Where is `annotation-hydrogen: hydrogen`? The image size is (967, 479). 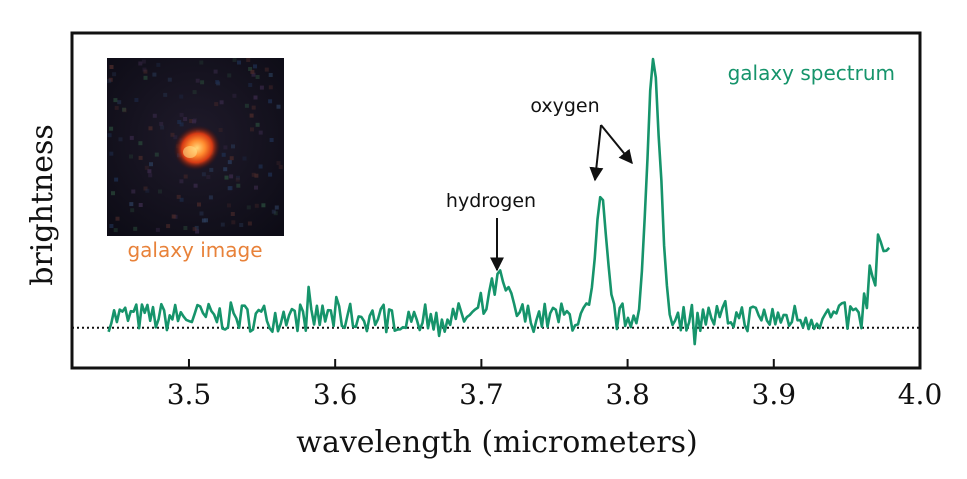
annotation-hydrogen: hydrogen is located at coordinates (491, 201).